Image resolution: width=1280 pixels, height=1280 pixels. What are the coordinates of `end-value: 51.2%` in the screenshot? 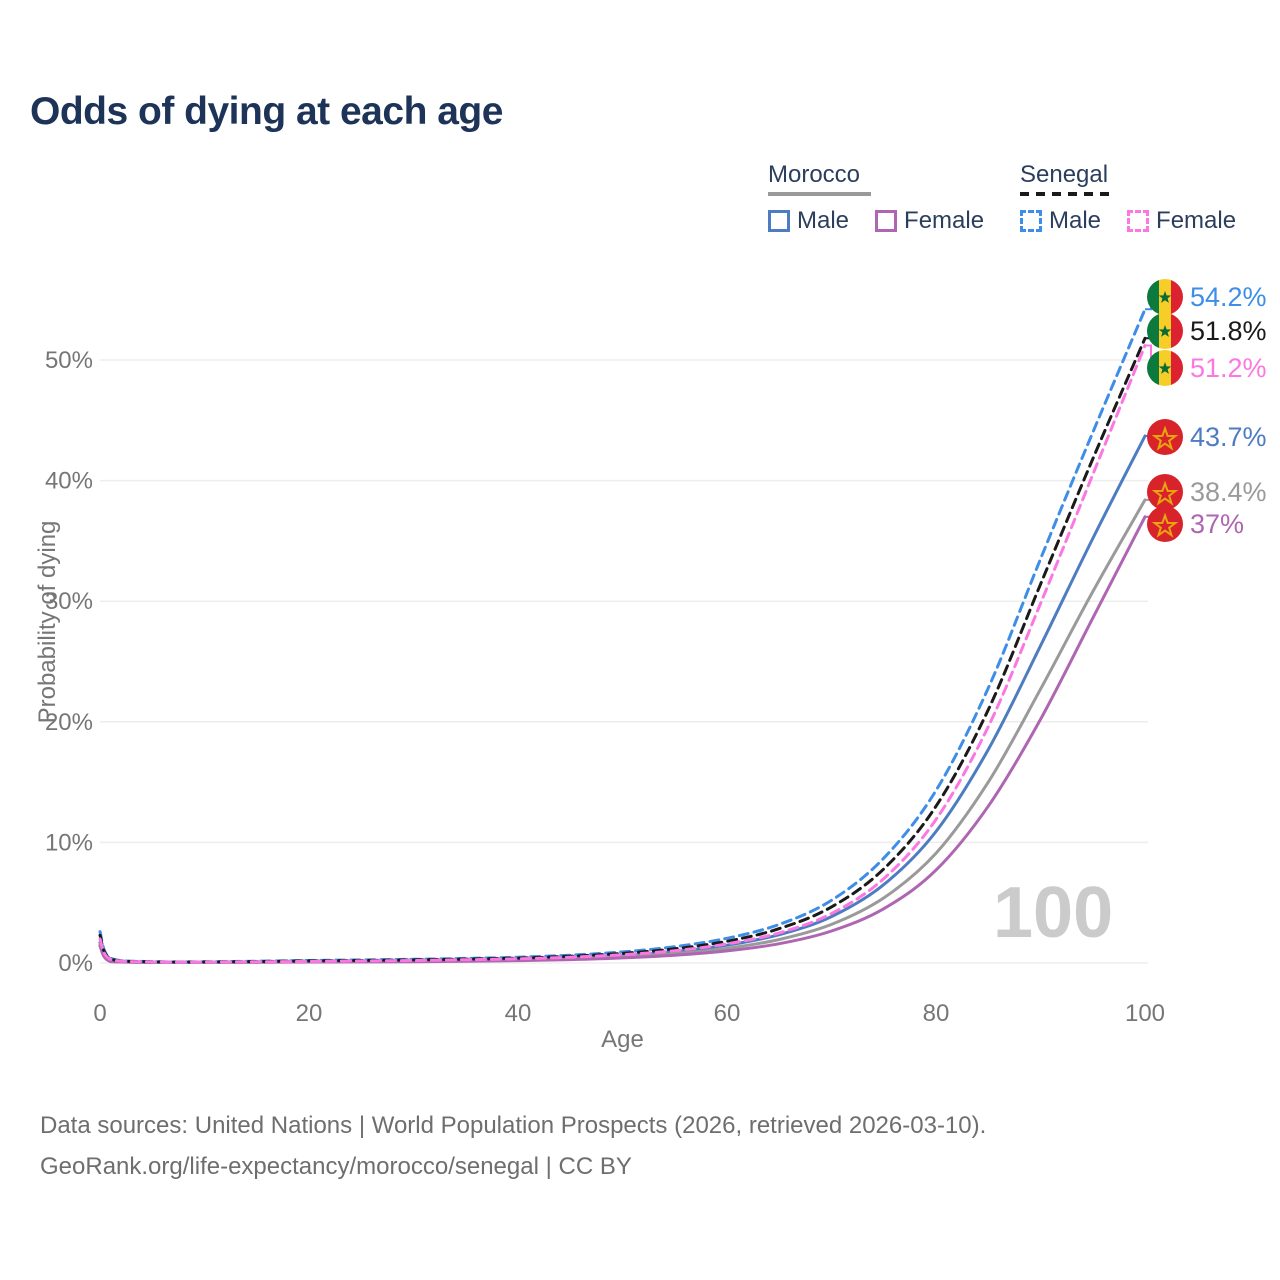 It's located at (1228, 367).